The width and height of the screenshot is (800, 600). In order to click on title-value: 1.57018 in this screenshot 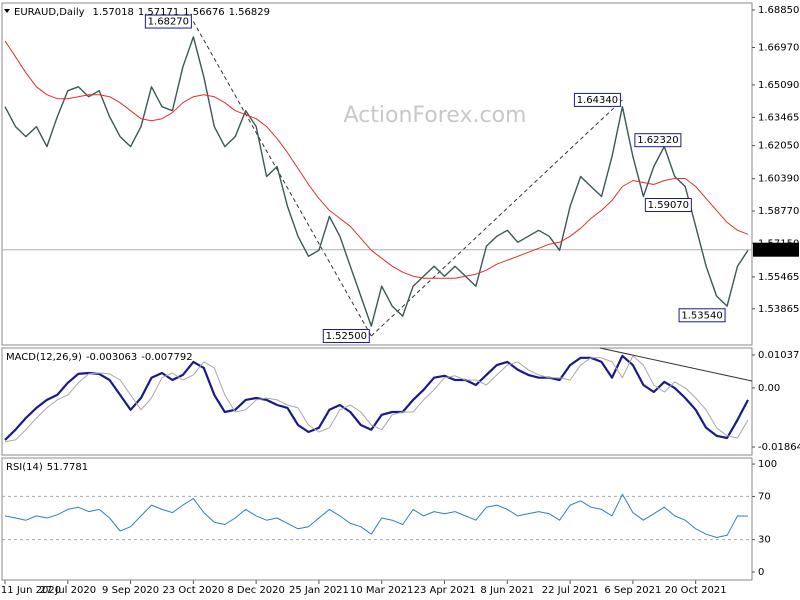, I will do `click(113, 12)`.